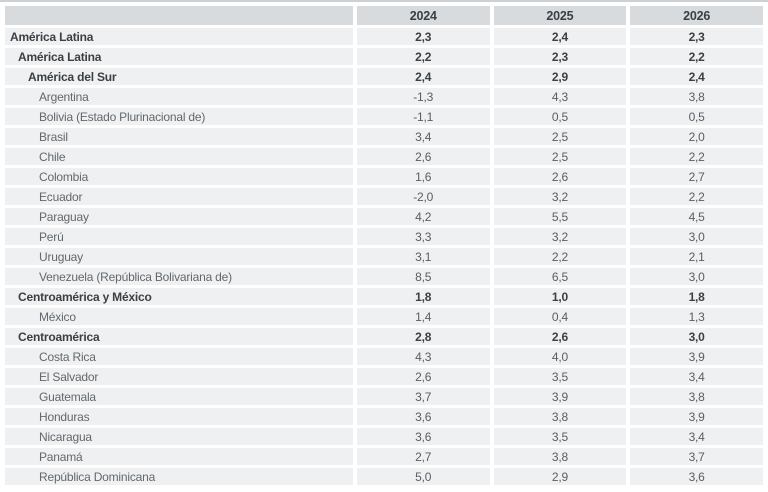  I want to click on value-cell: 5,0, so click(423, 476).